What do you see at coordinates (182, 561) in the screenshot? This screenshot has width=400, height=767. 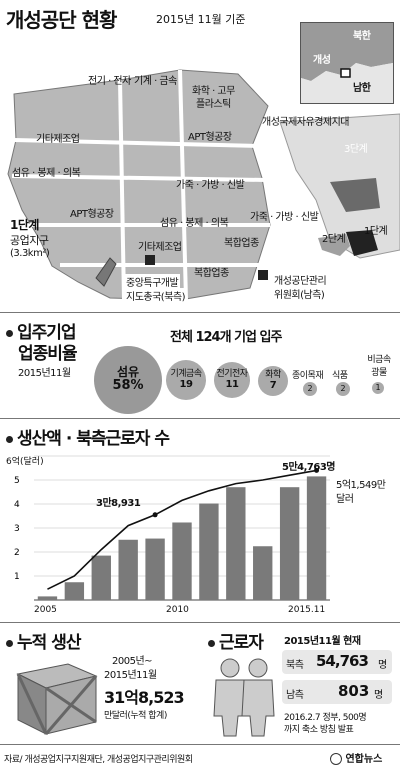 I see `bar-2010` at bounding box center [182, 561].